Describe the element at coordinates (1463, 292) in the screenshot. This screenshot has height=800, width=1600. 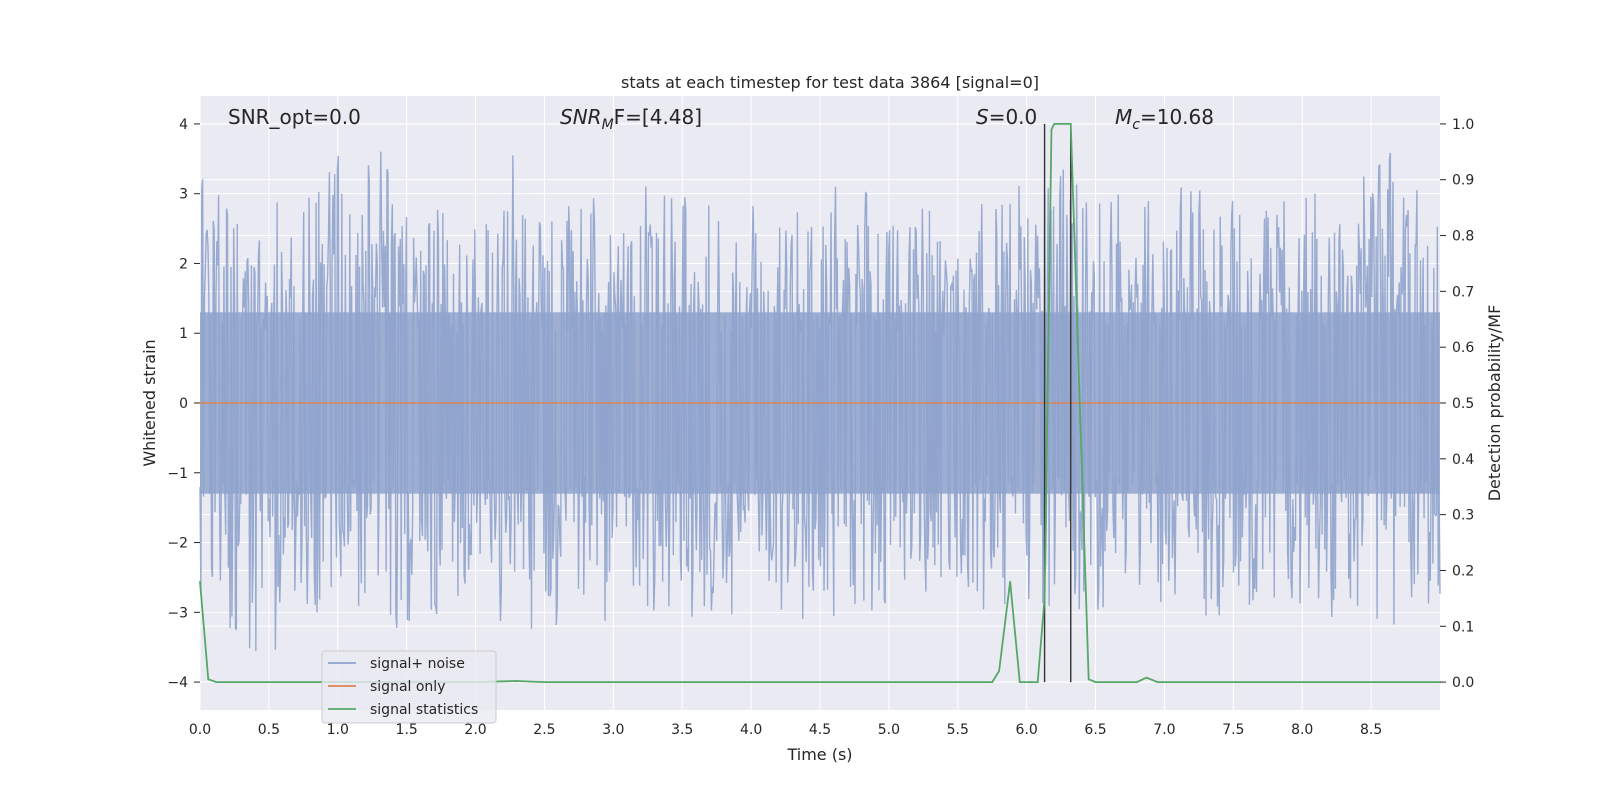
I see `y-right-tick-label: 0.7` at that location.